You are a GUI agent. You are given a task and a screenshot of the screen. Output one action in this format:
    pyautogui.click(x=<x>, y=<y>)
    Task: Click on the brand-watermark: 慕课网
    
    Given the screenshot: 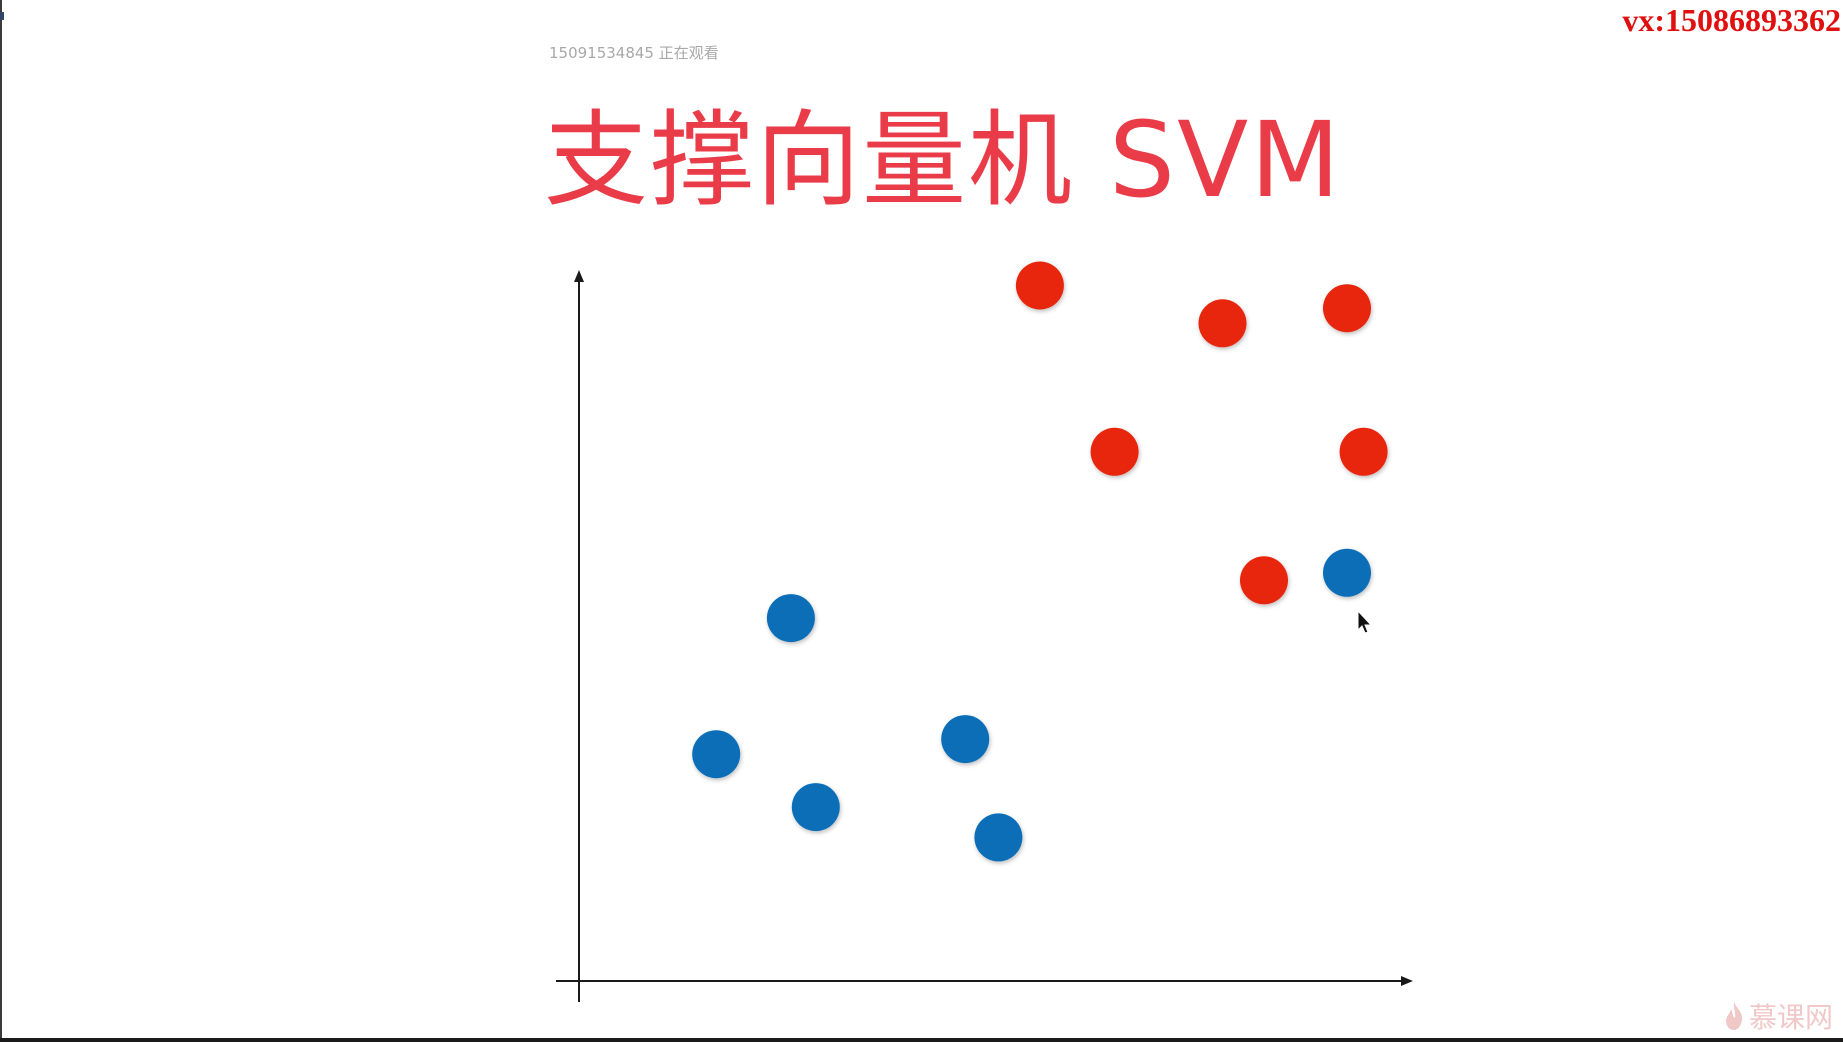 What is the action you would take?
    pyautogui.click(x=1778, y=1016)
    